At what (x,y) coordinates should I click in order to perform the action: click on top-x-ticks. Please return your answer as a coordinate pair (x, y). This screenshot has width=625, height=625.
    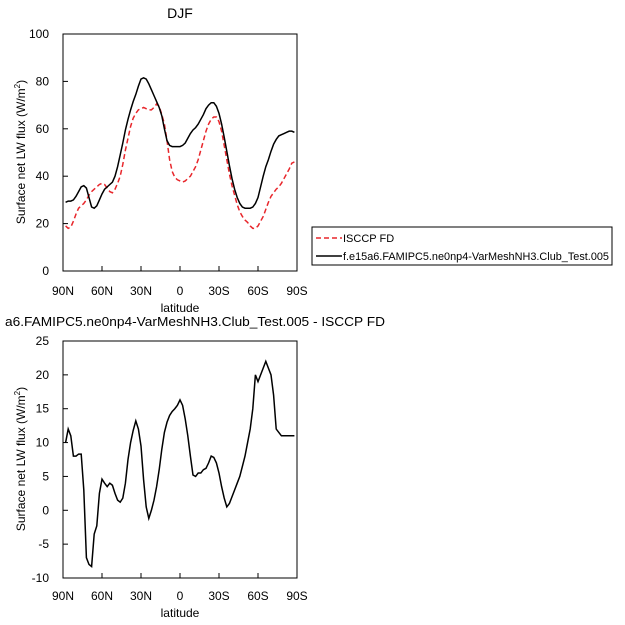
    Looking at the image, I should click on (180, 268).